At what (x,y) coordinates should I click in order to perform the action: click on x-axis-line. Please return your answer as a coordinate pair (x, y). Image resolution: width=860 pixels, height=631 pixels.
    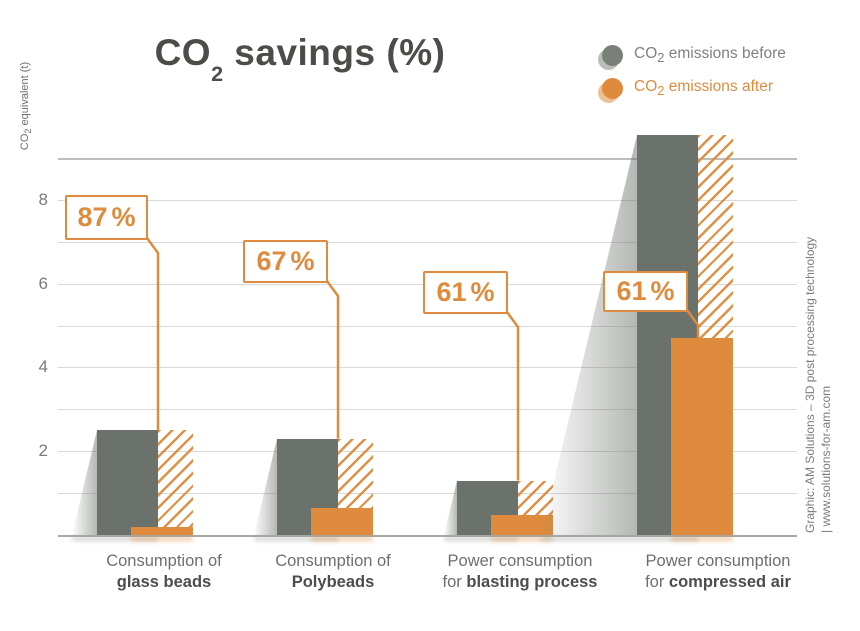
    Looking at the image, I should click on (427, 536).